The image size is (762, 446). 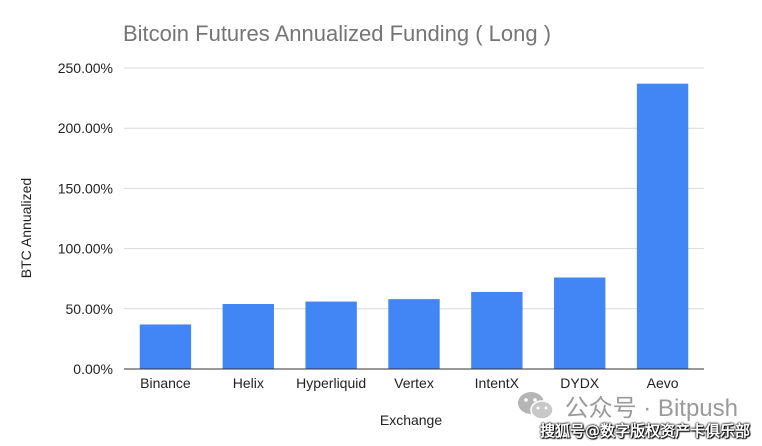 What do you see at coordinates (165, 346) in the screenshot?
I see `bar-binance` at bounding box center [165, 346].